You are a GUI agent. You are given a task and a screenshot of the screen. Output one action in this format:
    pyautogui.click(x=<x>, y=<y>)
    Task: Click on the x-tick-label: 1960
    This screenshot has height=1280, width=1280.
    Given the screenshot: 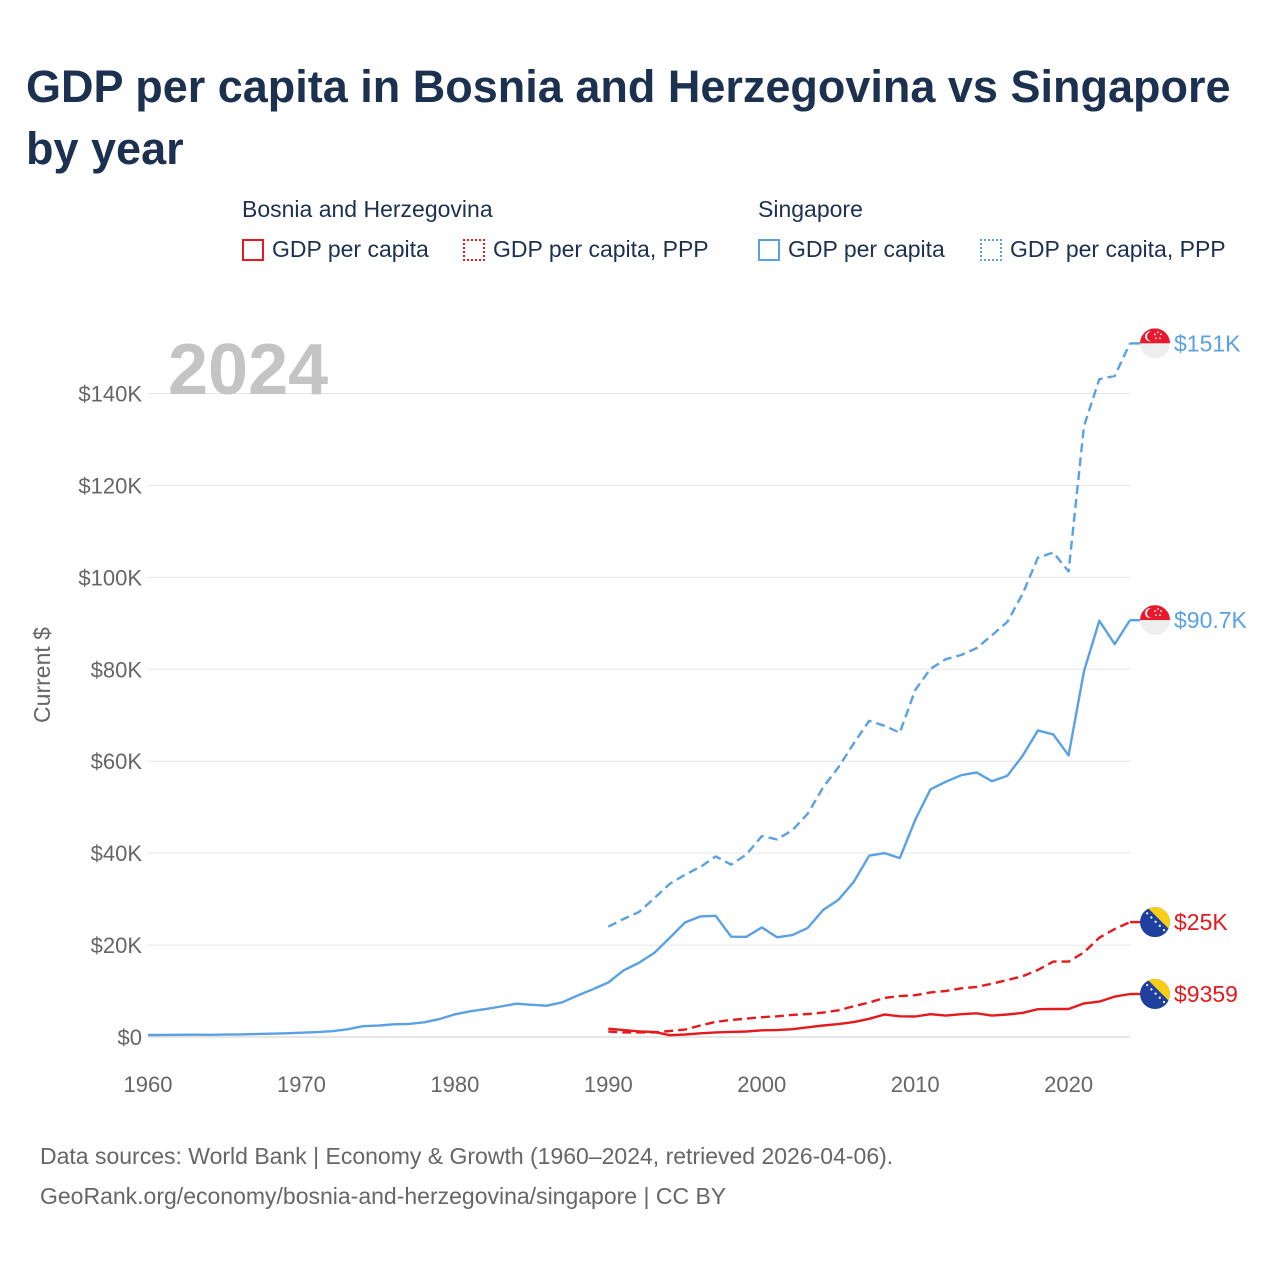 What is the action you would take?
    pyautogui.click(x=148, y=1084)
    